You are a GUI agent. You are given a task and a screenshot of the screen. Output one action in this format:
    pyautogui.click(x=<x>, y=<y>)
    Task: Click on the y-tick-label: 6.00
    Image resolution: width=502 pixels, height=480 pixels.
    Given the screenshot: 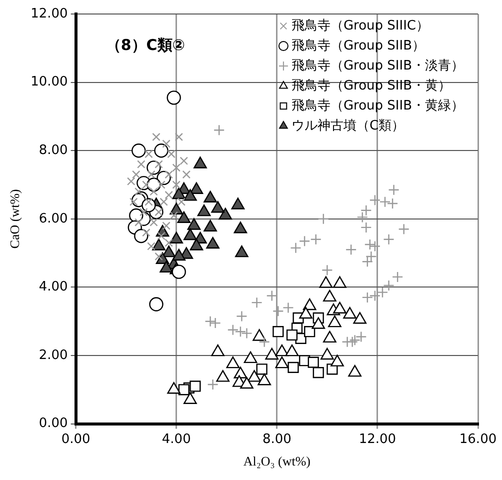 What is the action you would take?
    pyautogui.click(x=53, y=218)
    